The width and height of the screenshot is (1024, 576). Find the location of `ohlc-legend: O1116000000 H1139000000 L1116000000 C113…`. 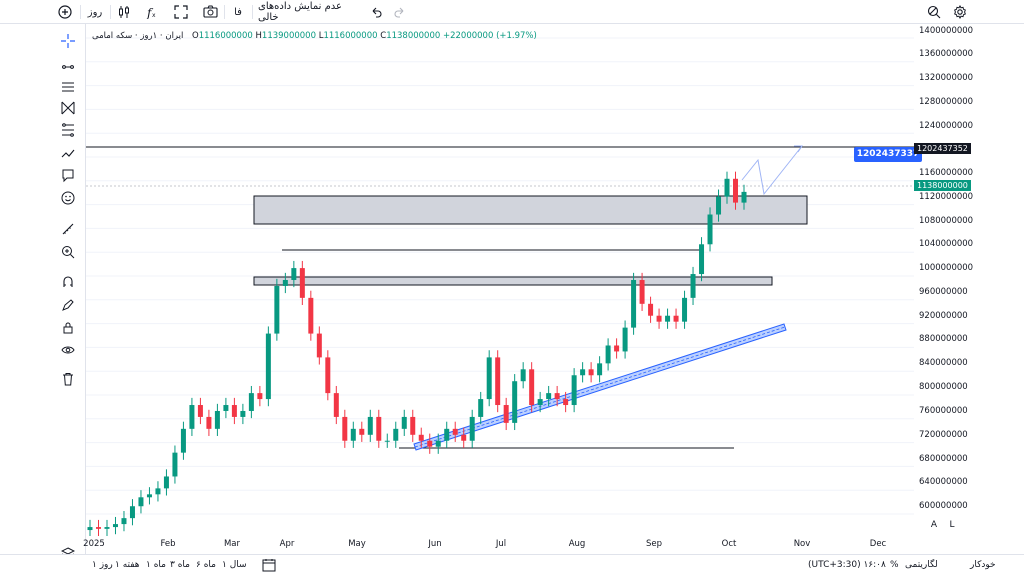

ohlc-legend: O1116000000 H1139000000 L1116000000 C113… is located at coordinates (364, 37).